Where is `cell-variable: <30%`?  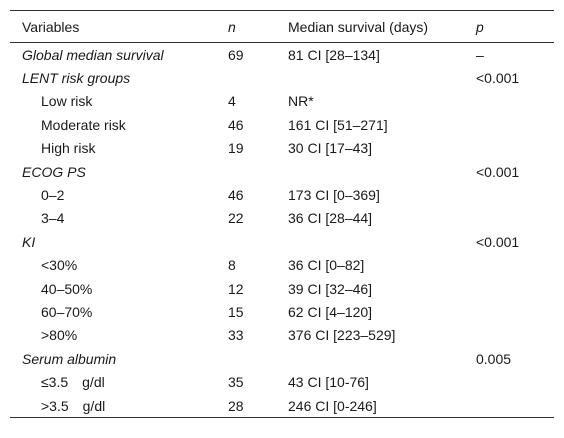
cell-variable: <30% is located at coordinates (59, 265).